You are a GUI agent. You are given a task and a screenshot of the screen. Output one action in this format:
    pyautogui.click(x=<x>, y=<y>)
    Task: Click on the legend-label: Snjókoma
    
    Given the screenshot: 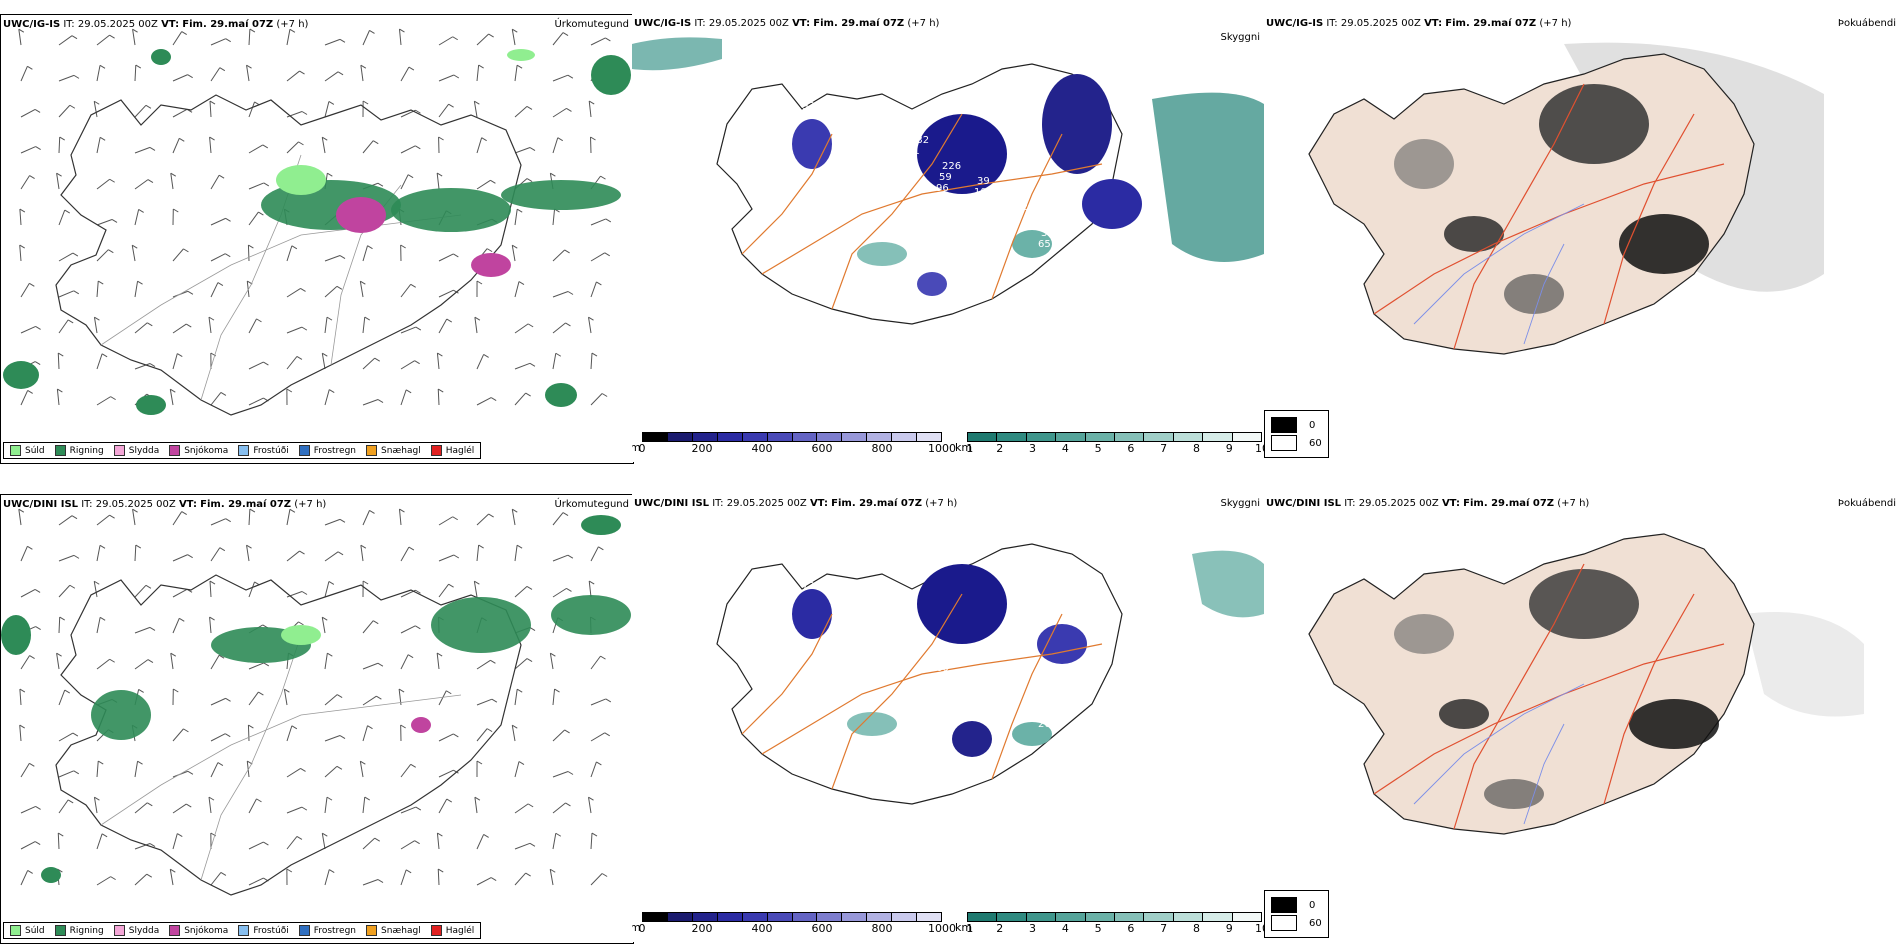 What is the action you would take?
    pyautogui.click(x=206, y=930)
    